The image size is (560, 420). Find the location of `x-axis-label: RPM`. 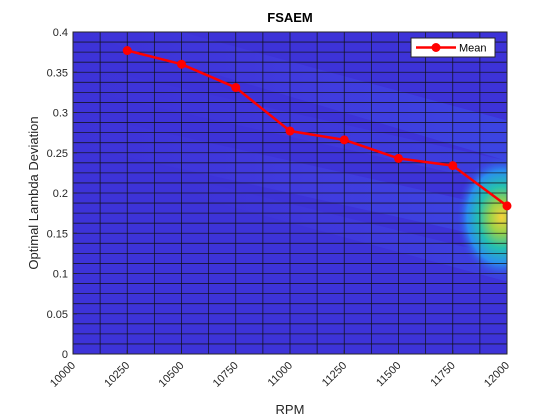

x-axis-label: RPM is located at coordinates (290, 409).